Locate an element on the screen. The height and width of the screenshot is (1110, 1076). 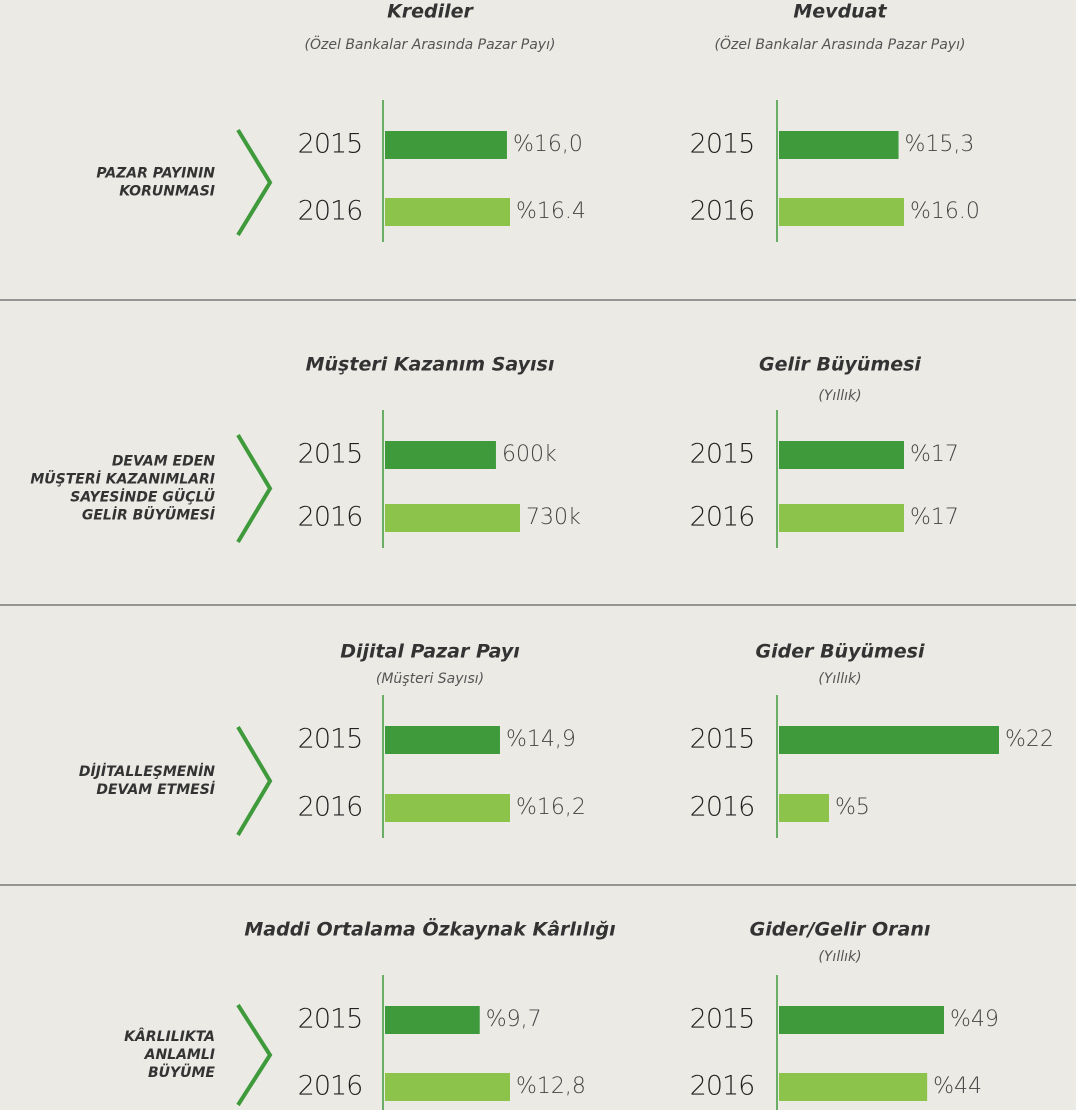
value-label: %44 is located at coordinates (957, 1086).